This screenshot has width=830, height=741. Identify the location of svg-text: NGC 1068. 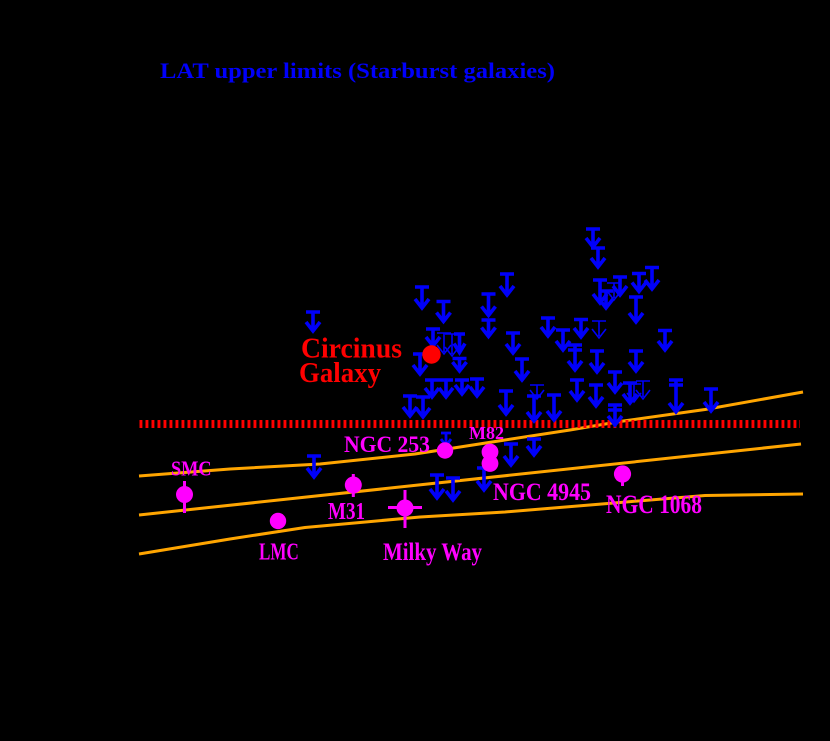
(654, 504).